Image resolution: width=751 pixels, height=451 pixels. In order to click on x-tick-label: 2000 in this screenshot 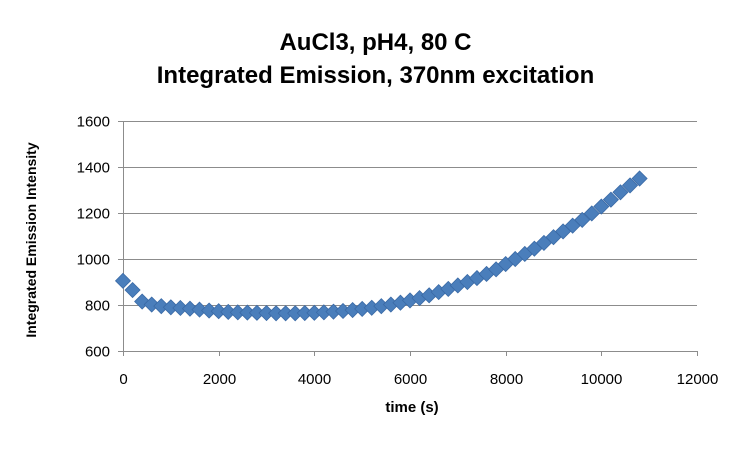, I will do `click(219, 379)`.